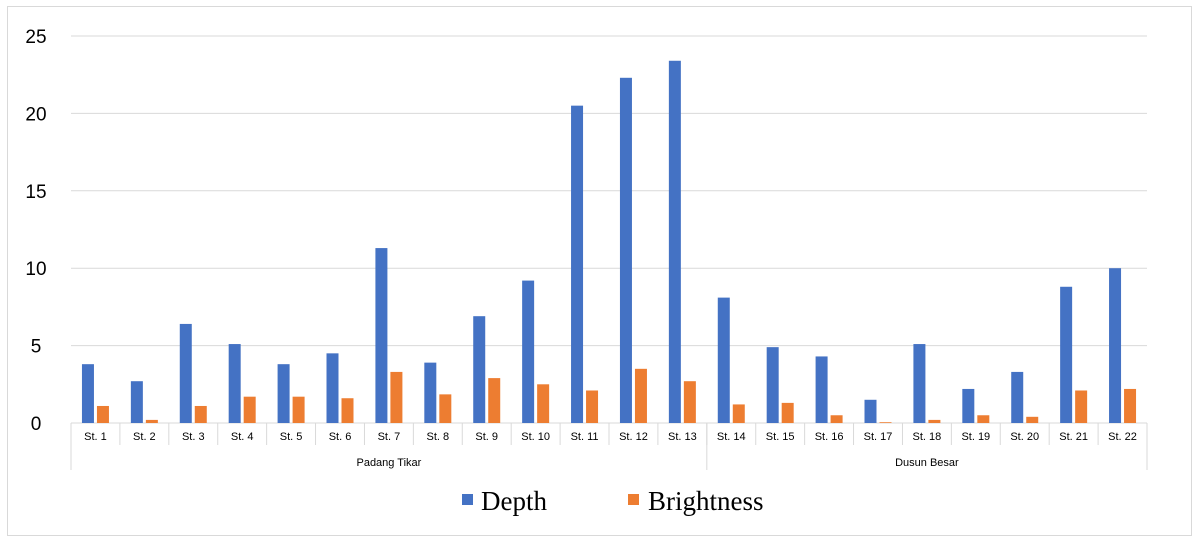 The image size is (1200, 541). I want to click on x-tick-label: St. 21, so click(1073, 437).